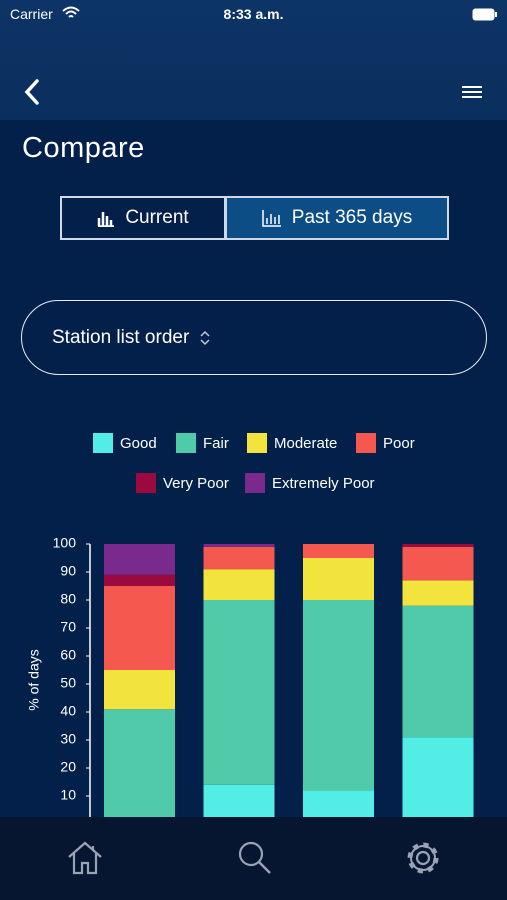 The height and width of the screenshot is (900, 507). What do you see at coordinates (68, 627) in the screenshot?
I see `y-tick-label: 70` at bounding box center [68, 627].